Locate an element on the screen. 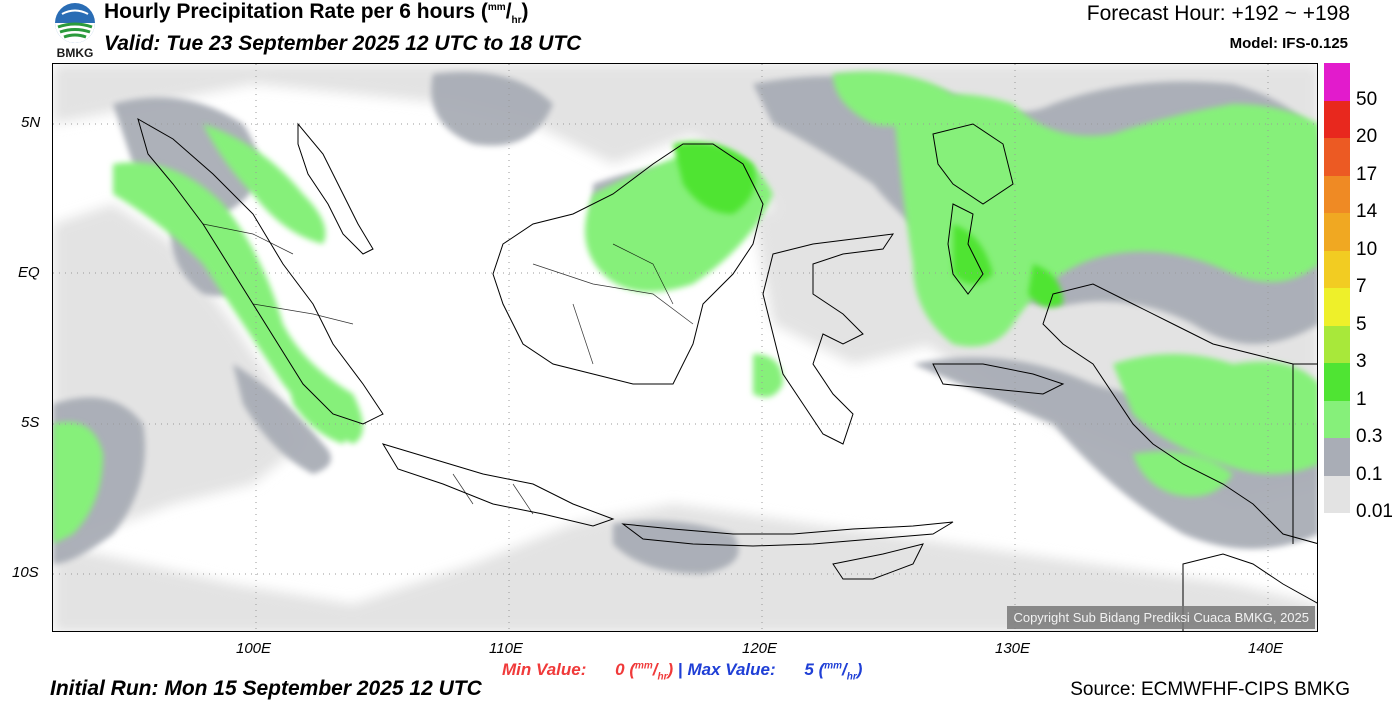 Image resolution: width=1400 pixels, height=709 pixels. sulawesi-coast is located at coordinates (828, 339).